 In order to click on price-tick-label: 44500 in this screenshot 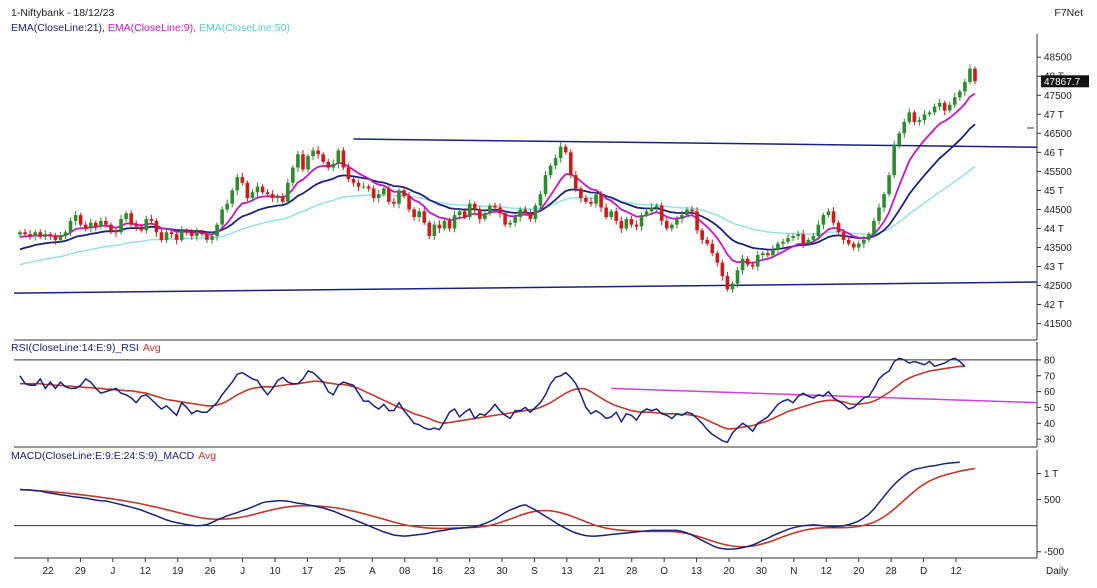, I will do `click(1058, 210)`.